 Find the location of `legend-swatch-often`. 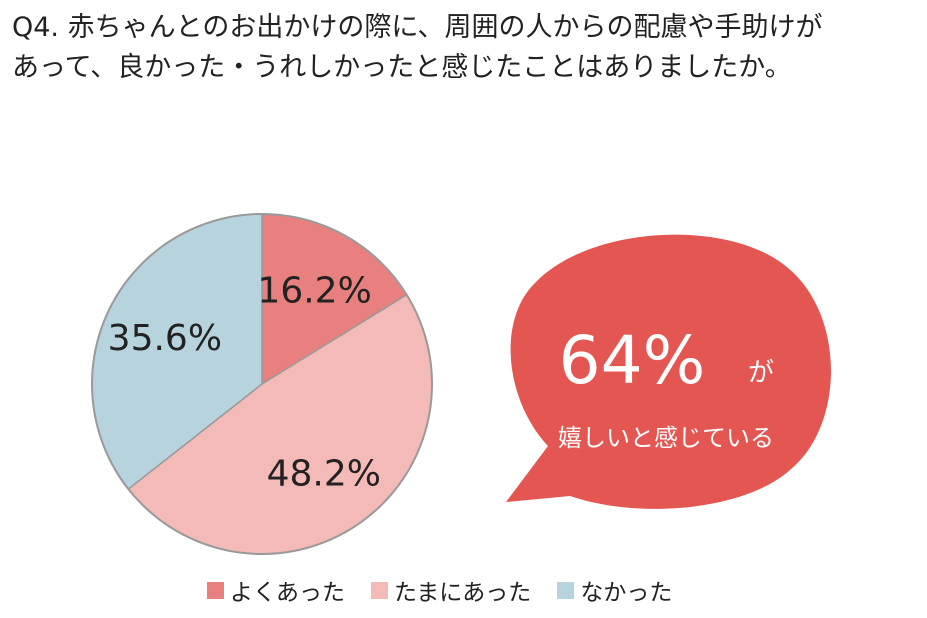

legend-swatch-often is located at coordinates (215, 590).